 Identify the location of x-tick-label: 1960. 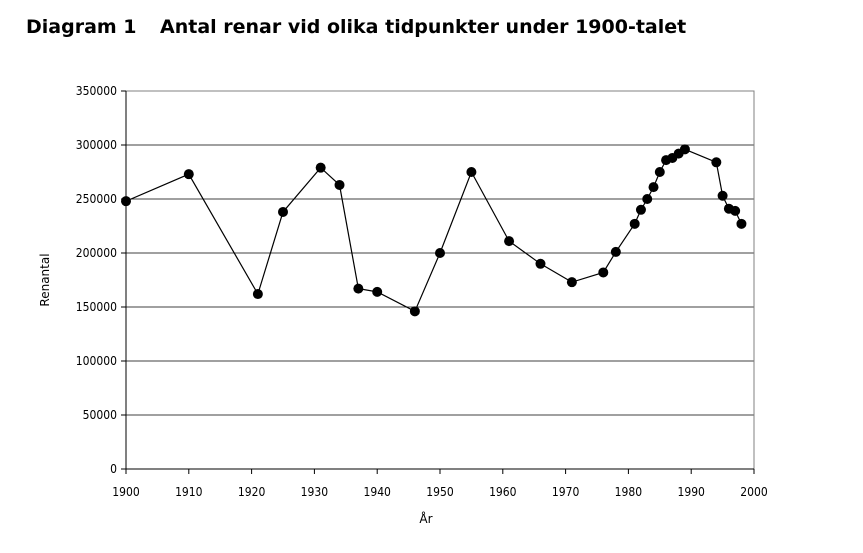
(503, 492).